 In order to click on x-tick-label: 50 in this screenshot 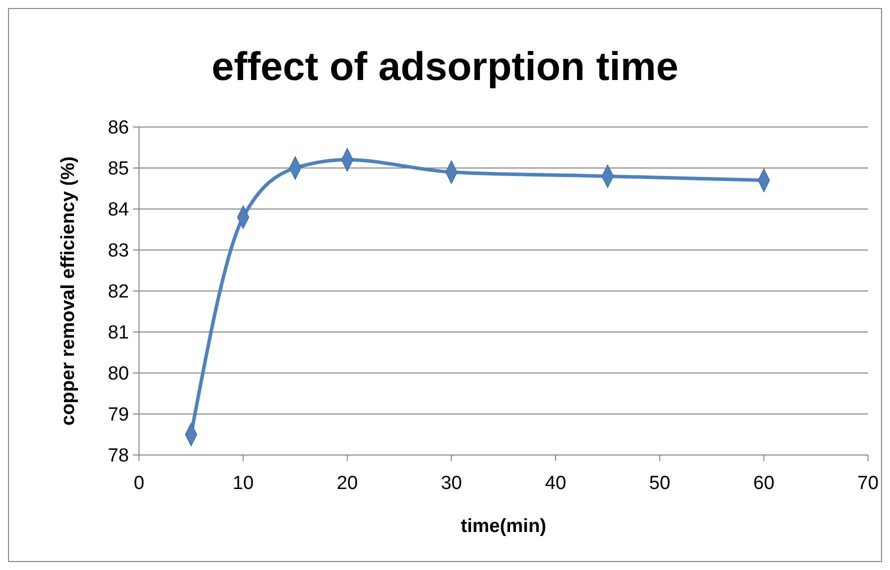, I will do `click(659, 483)`.